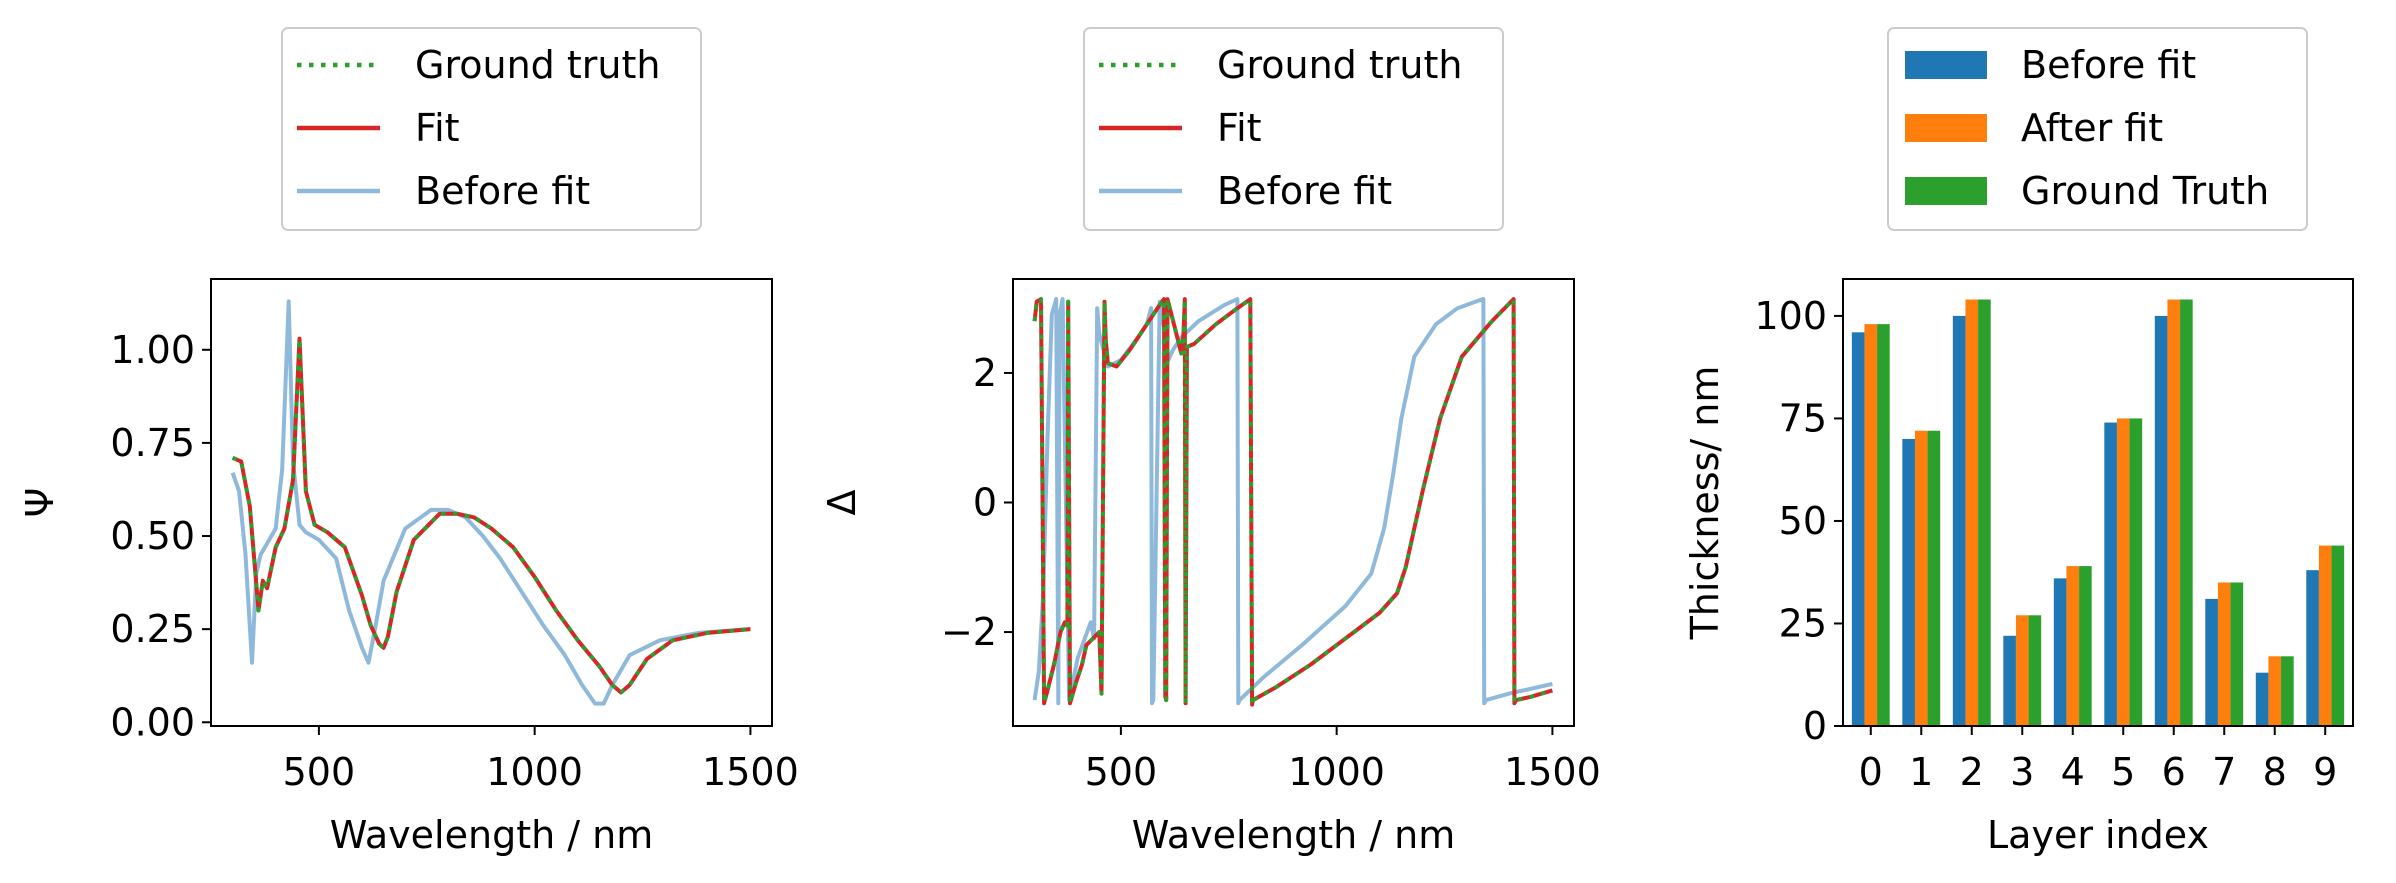  Describe the element at coordinates (2275, 772) in the screenshot. I see `x-tick-label: 8` at that location.